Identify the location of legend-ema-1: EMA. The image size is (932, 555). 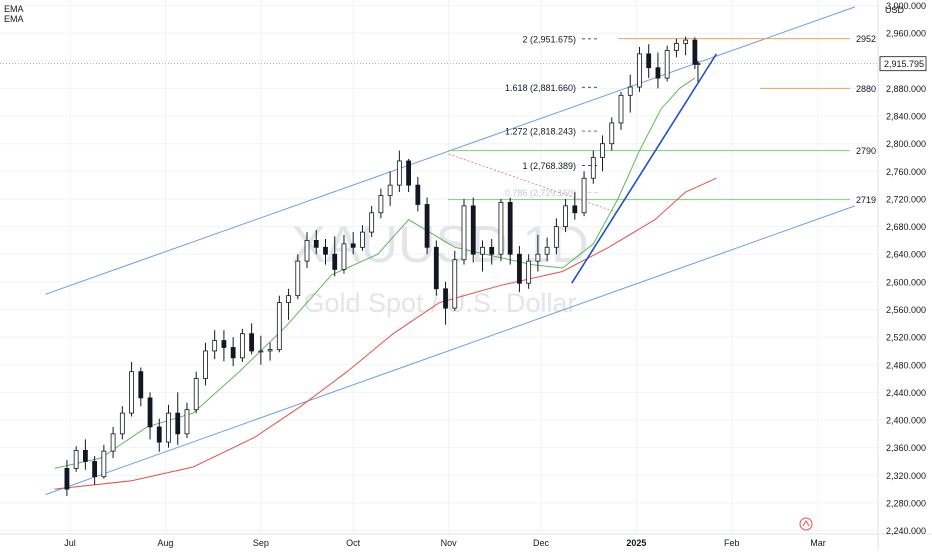
(14, 9).